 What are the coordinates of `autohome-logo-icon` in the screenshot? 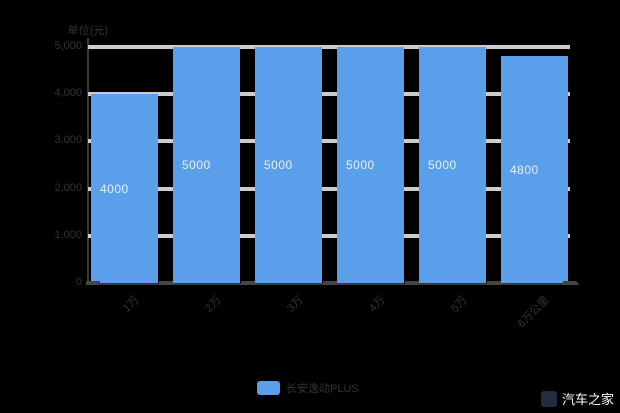 It's located at (548, 398).